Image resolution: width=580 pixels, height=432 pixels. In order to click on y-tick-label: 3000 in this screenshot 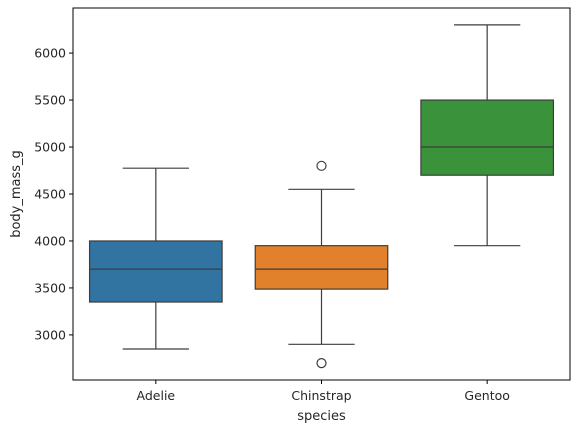, I will do `click(50, 334)`.